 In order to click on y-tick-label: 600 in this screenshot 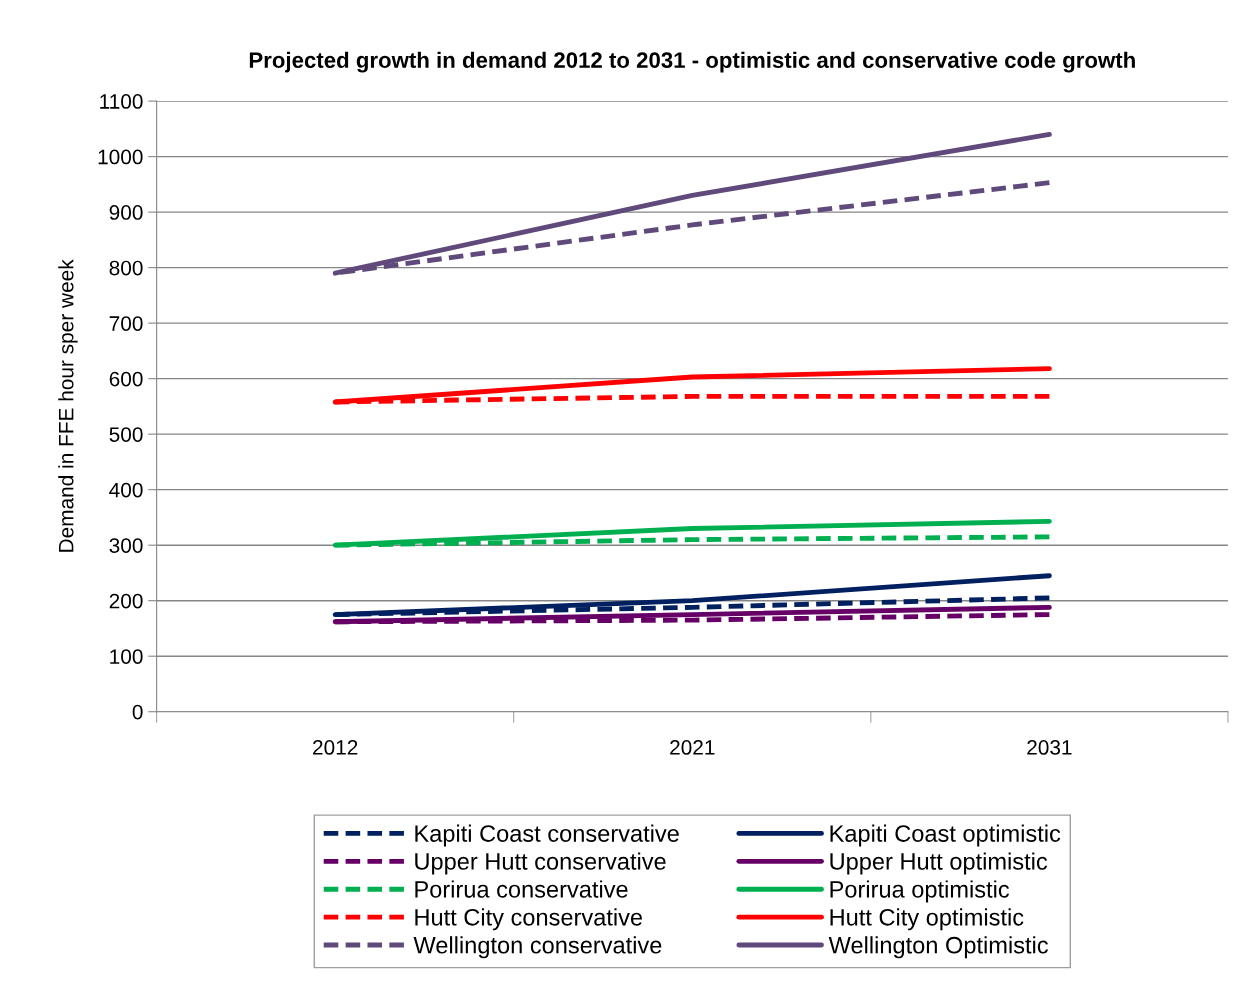, I will do `click(126, 379)`.